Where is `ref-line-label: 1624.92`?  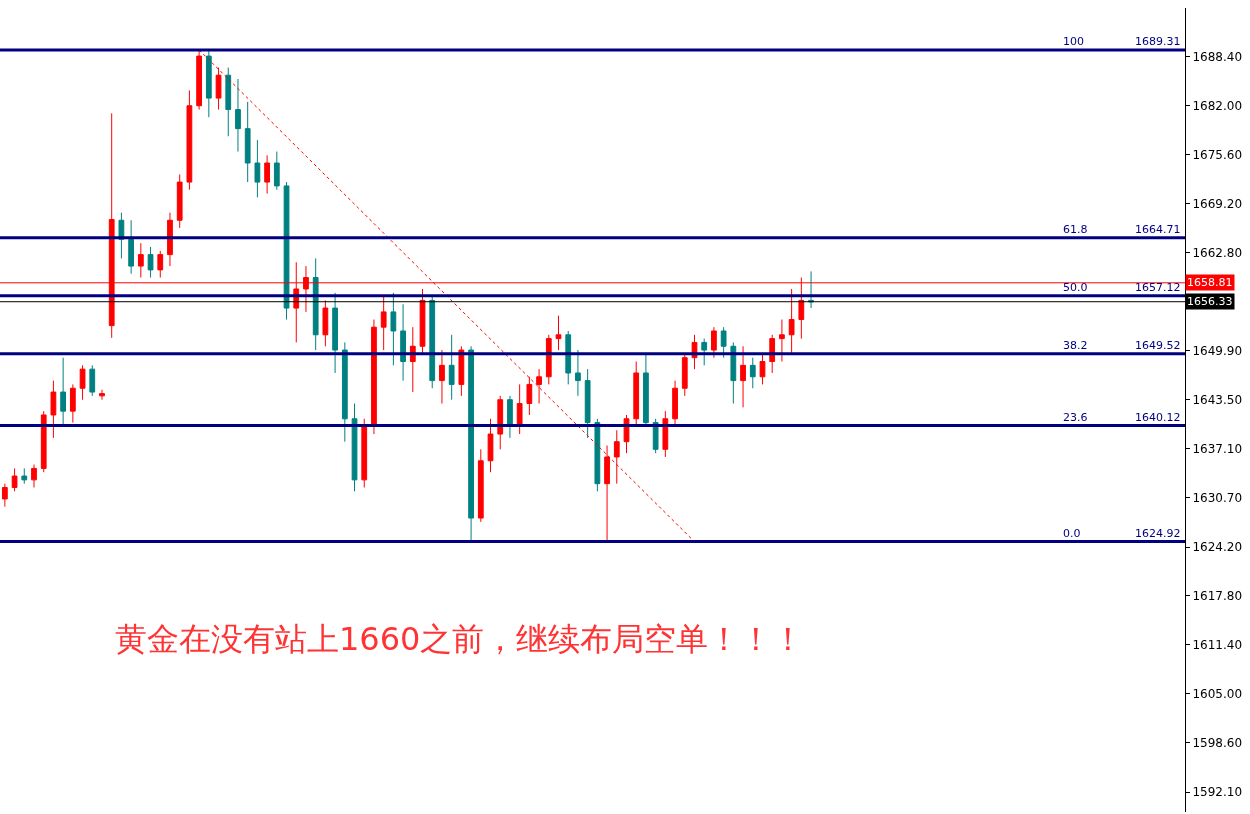
ref-line-label: 1624.92 is located at coordinates (1158, 533).